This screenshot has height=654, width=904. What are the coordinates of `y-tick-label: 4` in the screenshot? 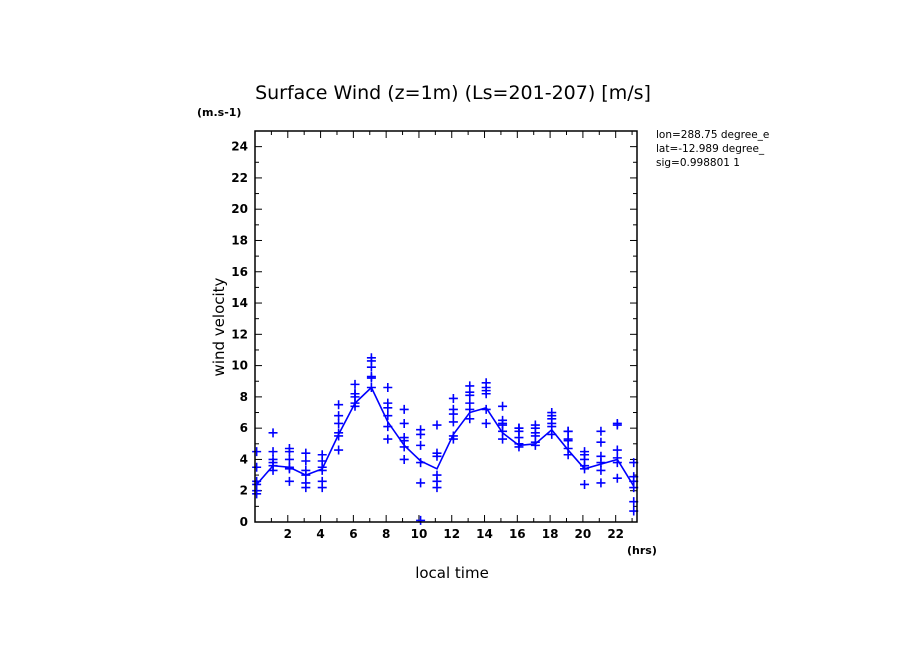 It's located at (244, 459).